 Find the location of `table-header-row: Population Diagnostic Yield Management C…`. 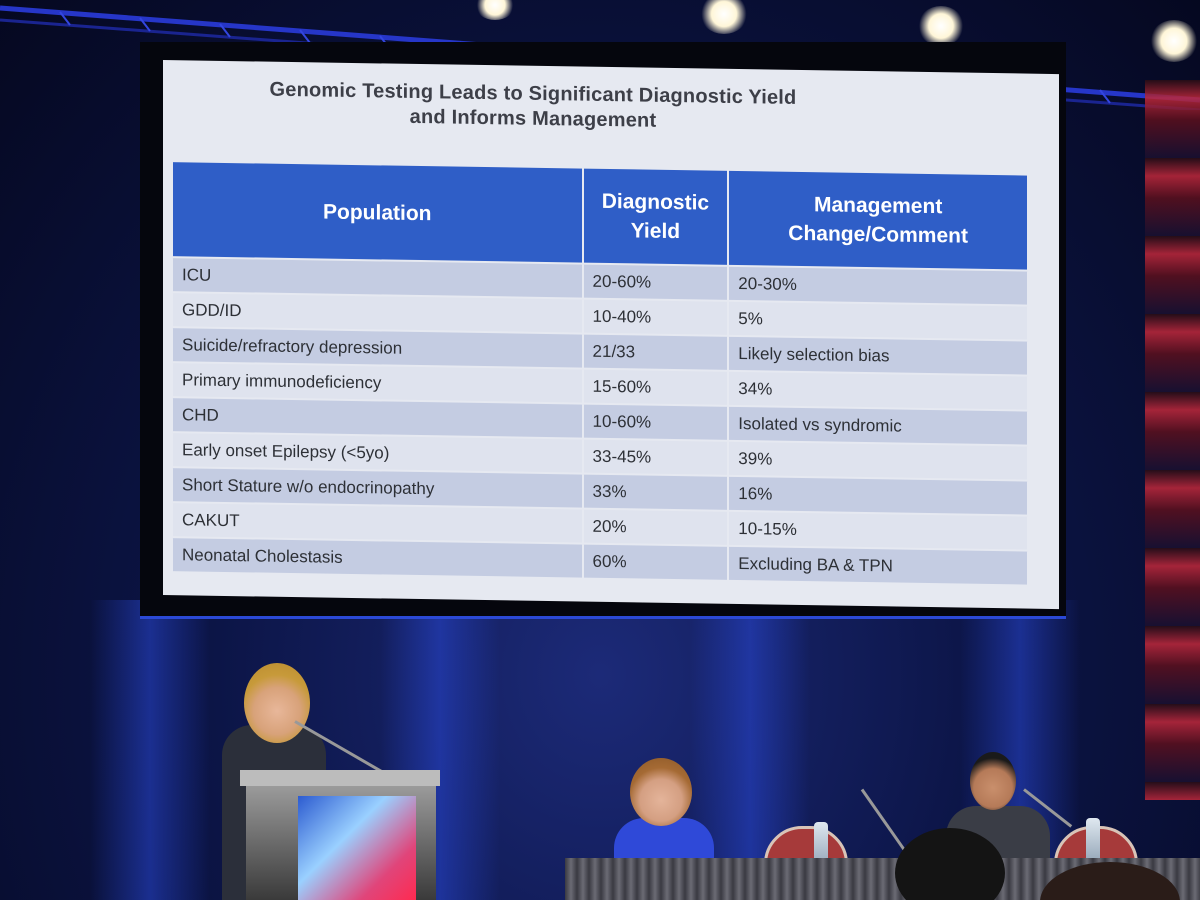

table-header-row: Population Diagnostic Yield Management C… is located at coordinates (600, 216).